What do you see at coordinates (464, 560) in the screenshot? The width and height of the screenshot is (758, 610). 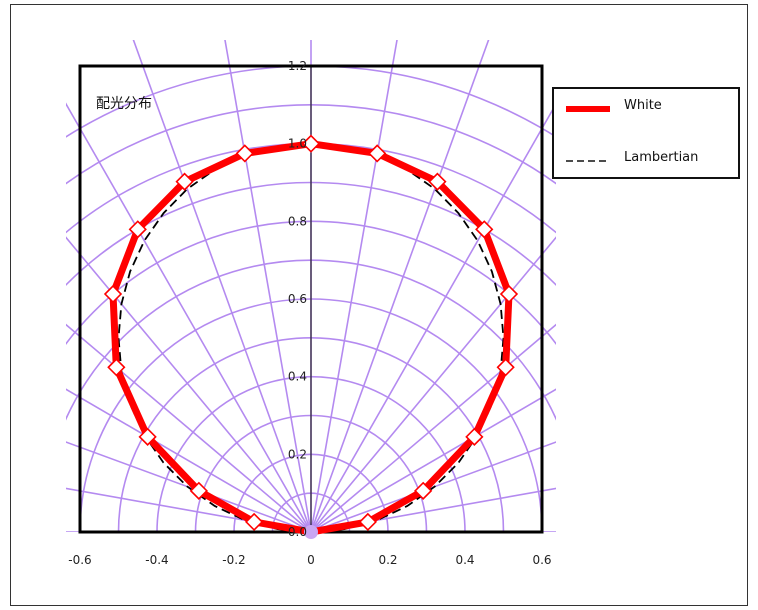 I see `x-tick-label-5: 0.4` at bounding box center [464, 560].